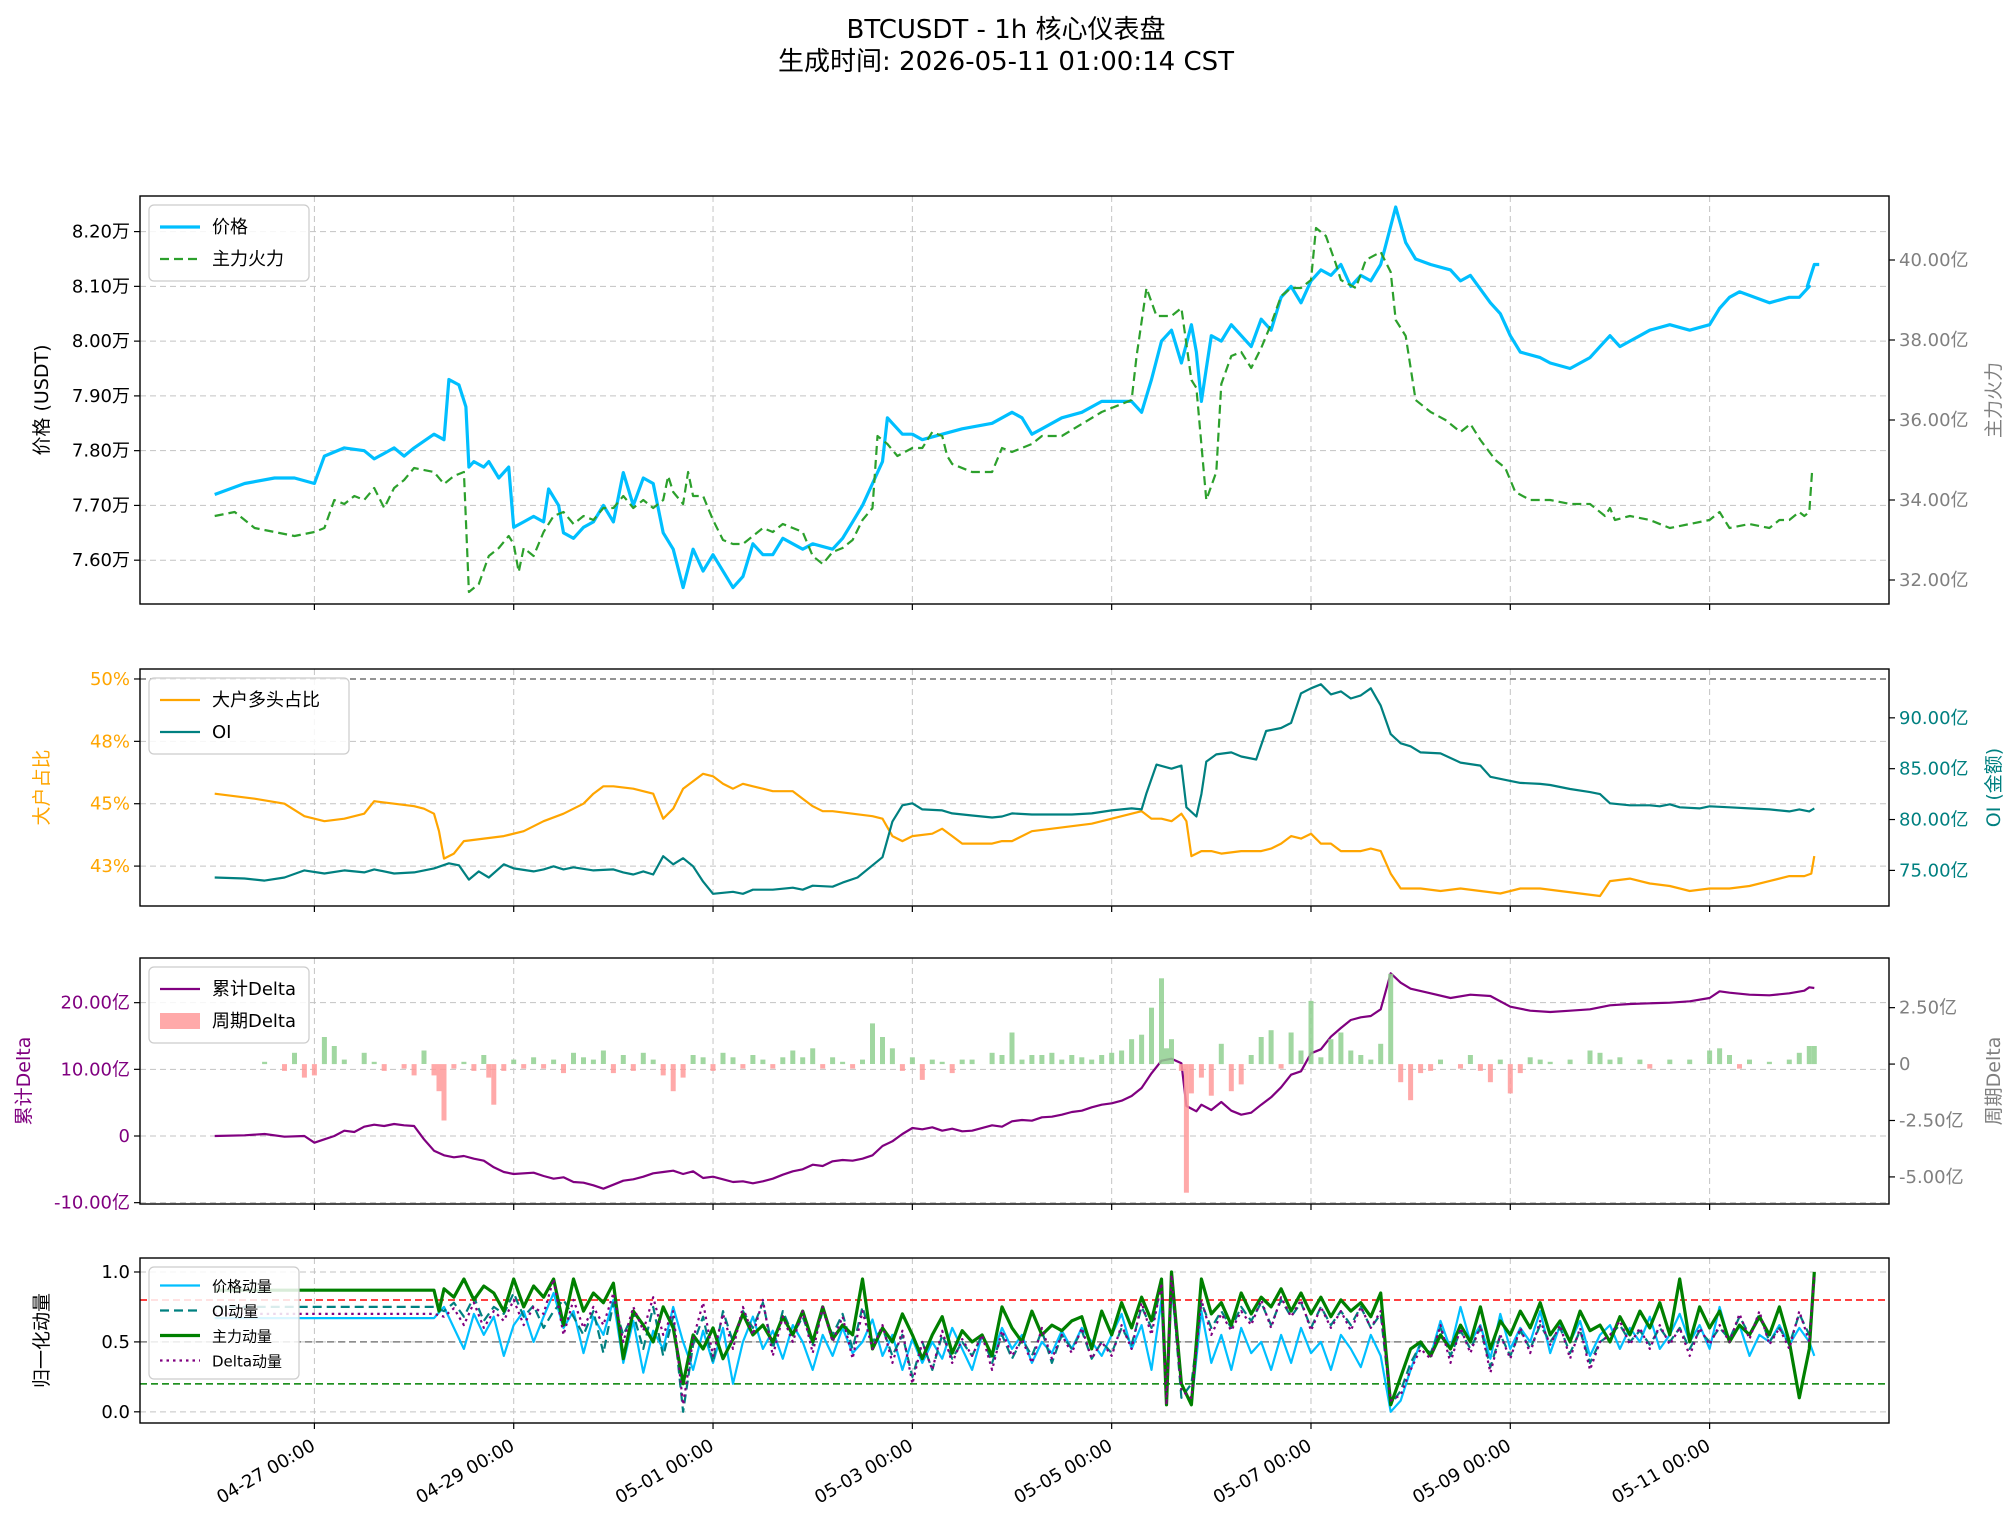 The height and width of the screenshot is (1525, 2013). I want to click on legend-label: 周期Delta, so click(254, 1021).